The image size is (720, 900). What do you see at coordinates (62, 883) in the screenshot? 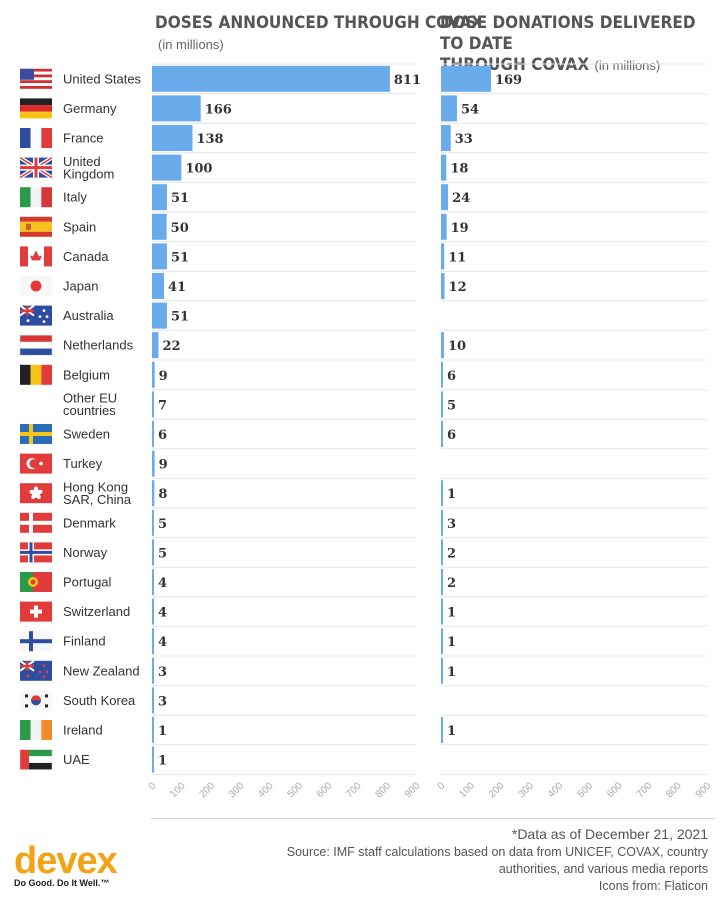
I see `devex-logo-tagline: Do Good. Do It Well.™` at bounding box center [62, 883].